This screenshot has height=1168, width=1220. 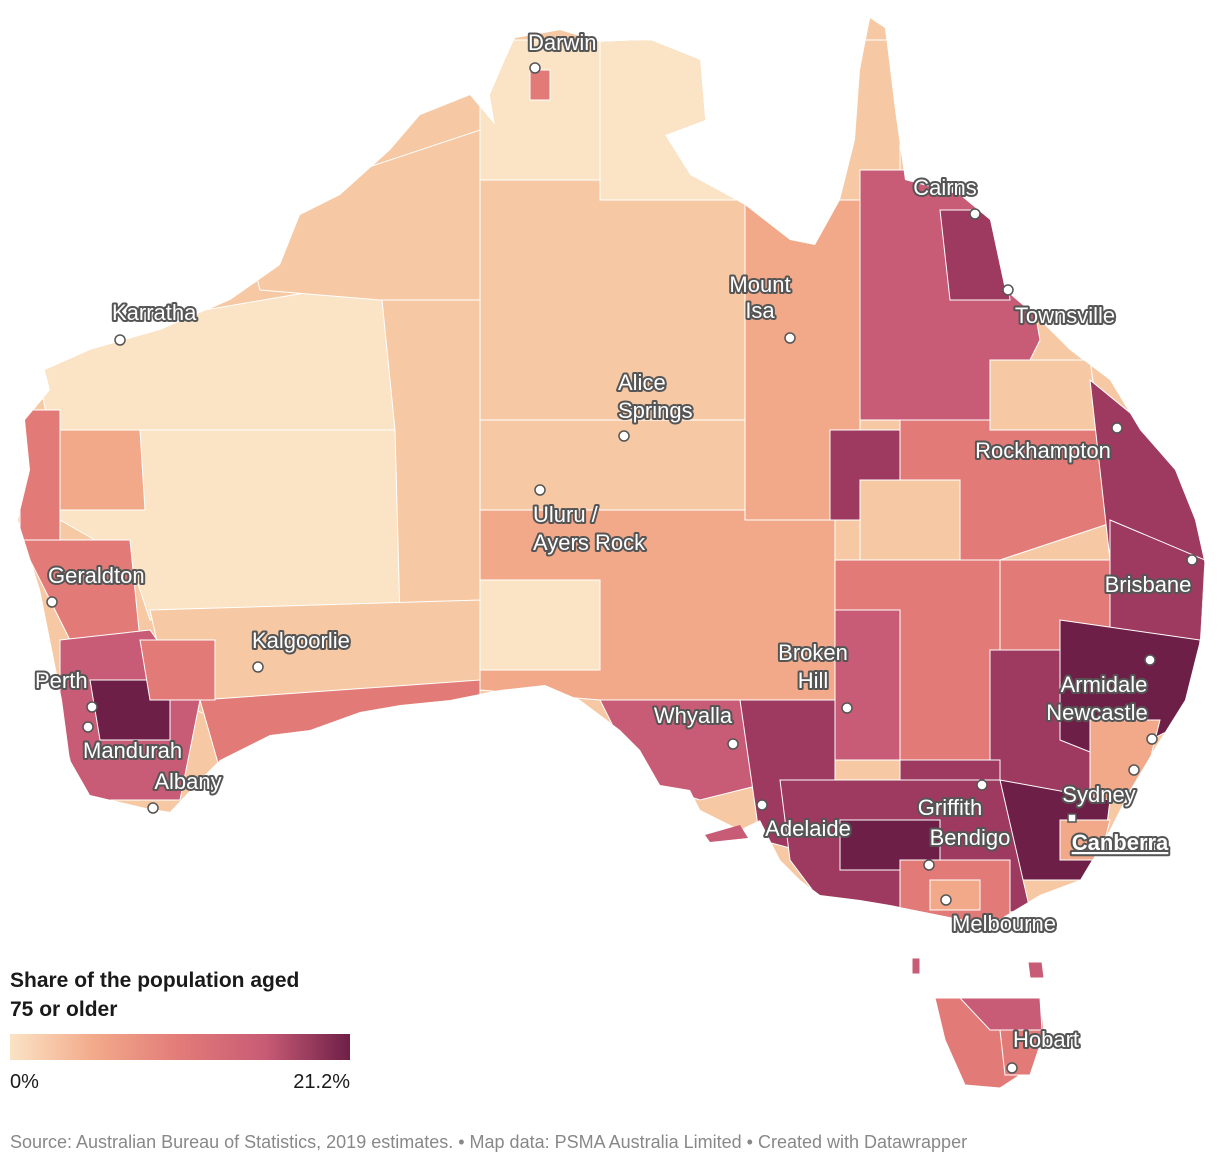 I want to click on city-marker-whyalla, so click(x=733, y=744).